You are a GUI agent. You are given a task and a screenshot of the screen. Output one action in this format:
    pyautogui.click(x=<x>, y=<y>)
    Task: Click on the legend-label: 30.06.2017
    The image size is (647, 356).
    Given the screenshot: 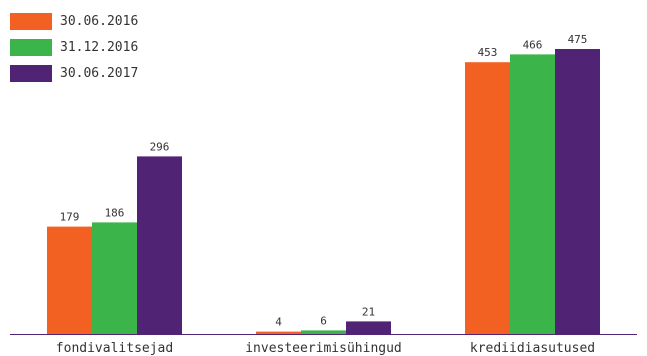 What is the action you would take?
    pyautogui.click(x=99, y=73)
    